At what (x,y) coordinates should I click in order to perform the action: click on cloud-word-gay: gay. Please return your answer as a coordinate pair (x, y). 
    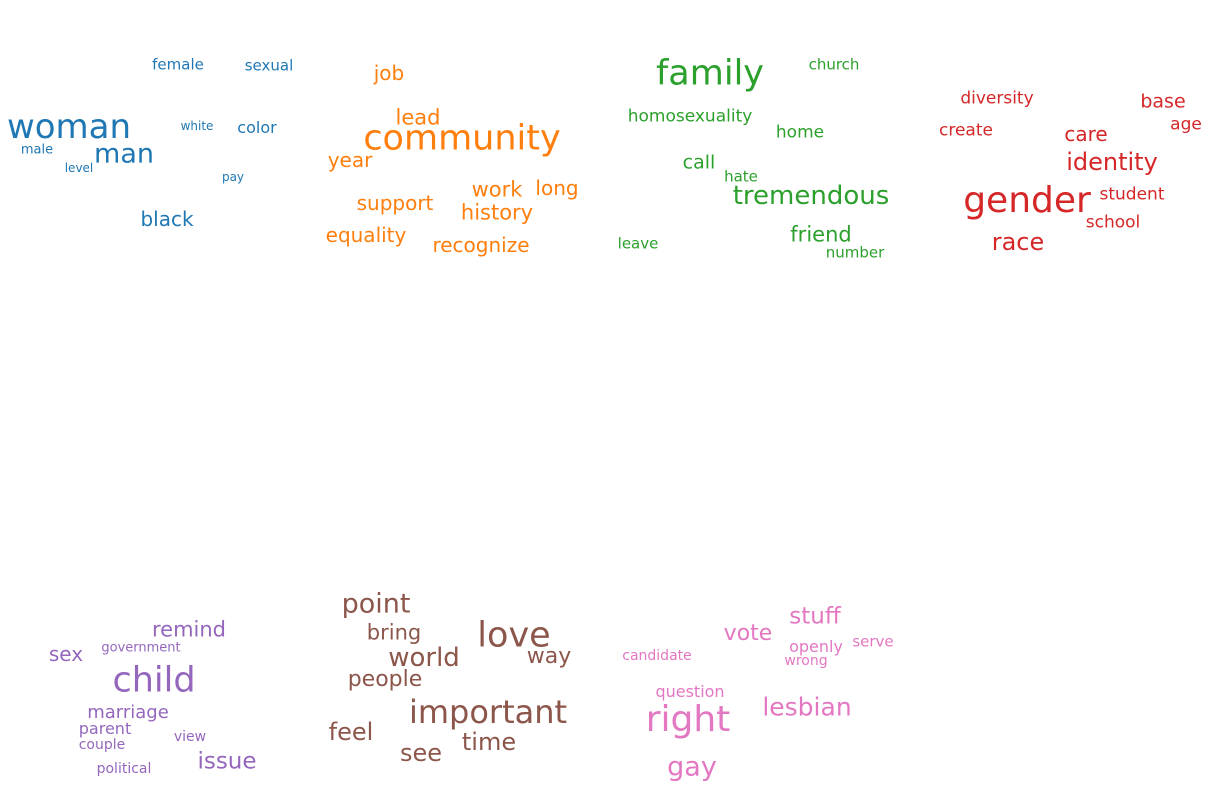
    Looking at the image, I should click on (692, 767).